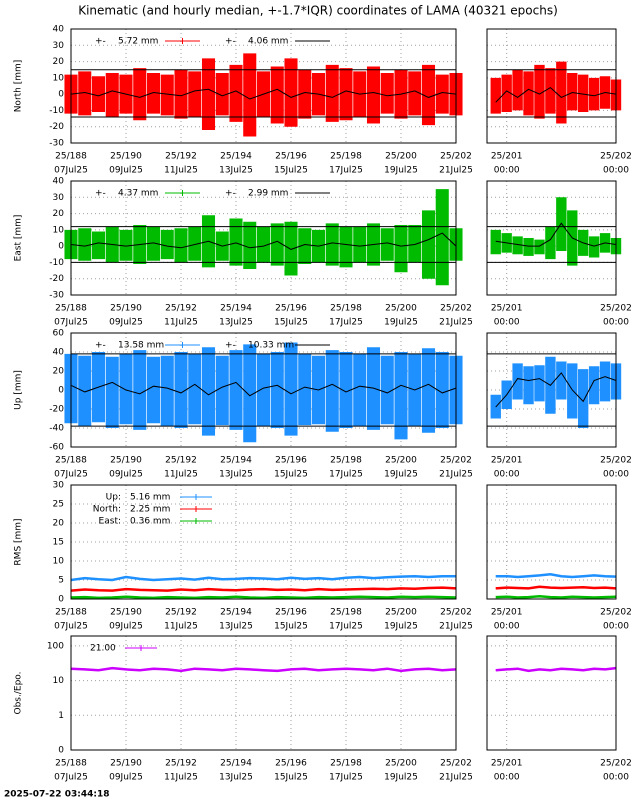  Describe the element at coordinates (56, 795) in the screenshot. I see `timestamp: 2025-07-22 03:44:18` at that location.